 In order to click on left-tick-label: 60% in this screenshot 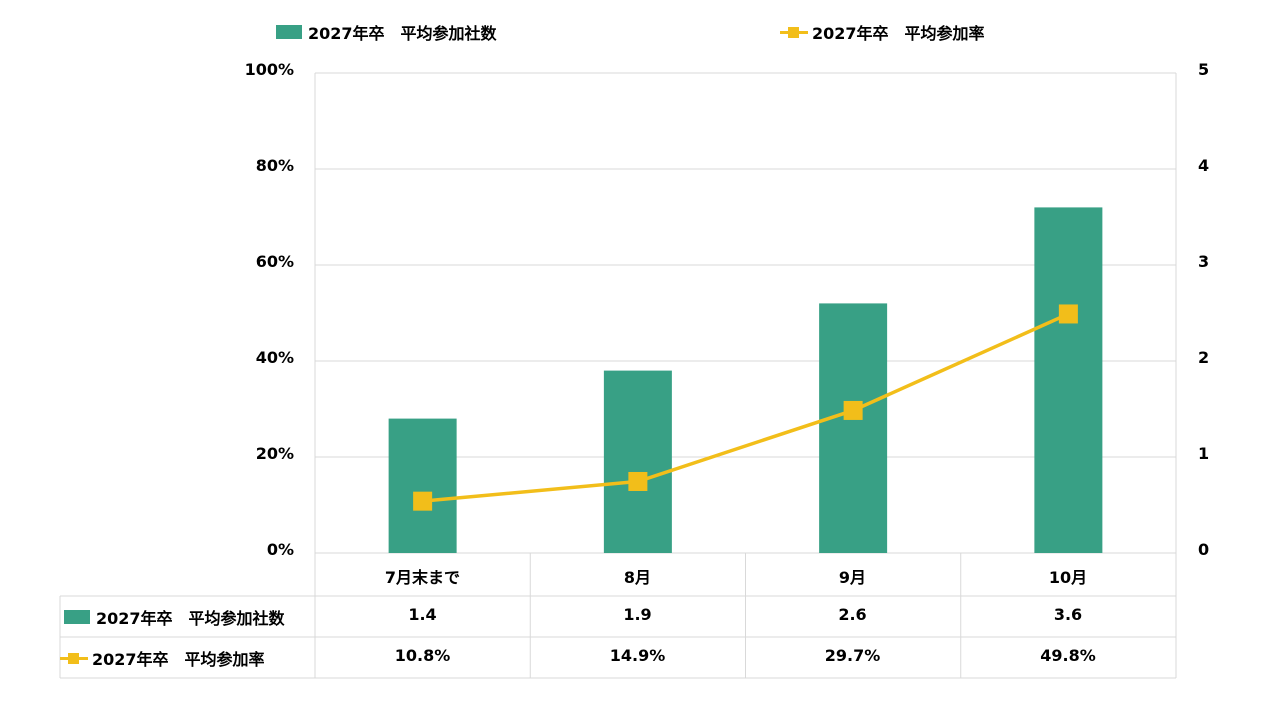, I will do `click(274, 261)`.